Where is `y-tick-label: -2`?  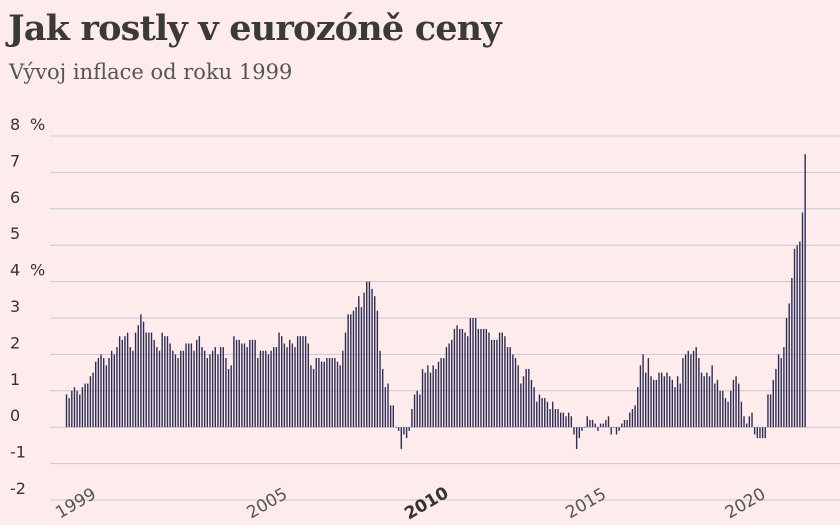
y-tick-label: -2 is located at coordinates (18, 488).